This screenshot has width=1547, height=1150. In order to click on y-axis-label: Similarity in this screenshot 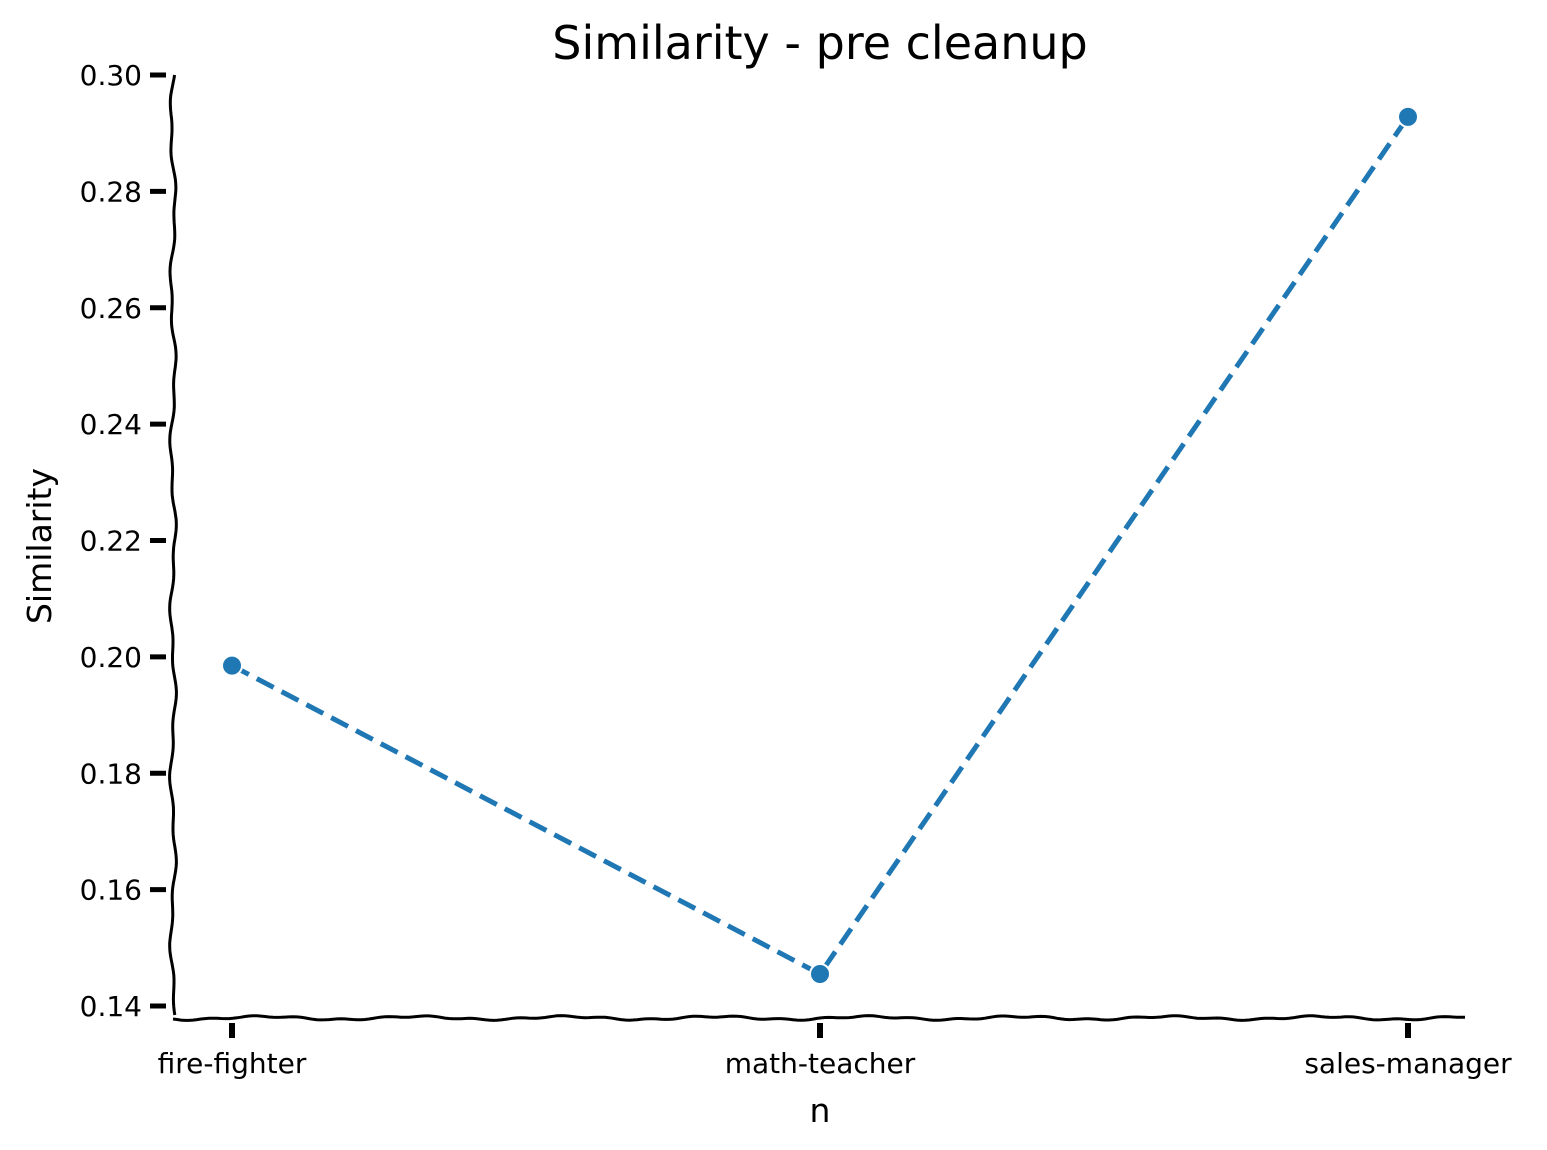, I will do `click(39, 546)`.